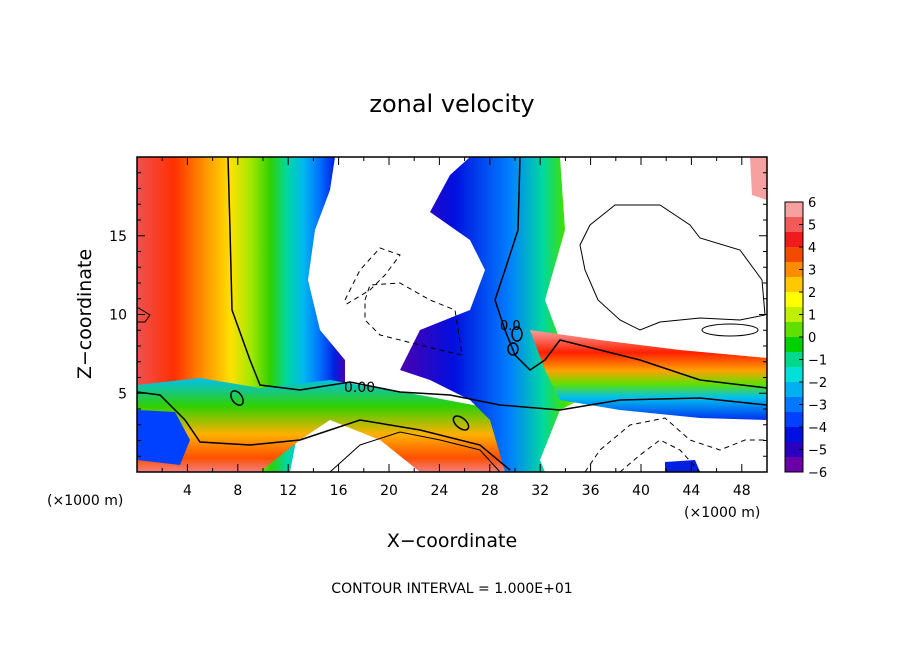  Describe the element at coordinates (339, 491) in the screenshot. I see `x-tick-label: 16` at that location.